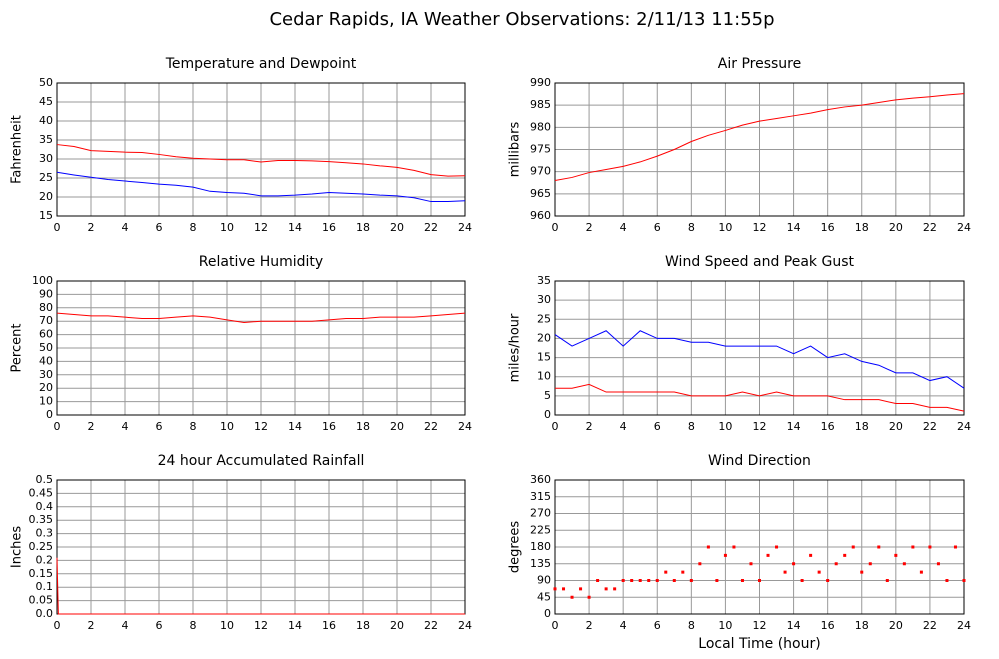 The width and height of the screenshot is (999, 659). Describe the element at coordinates (540, 82) in the screenshot. I see `y-tick-label: 990` at that location.